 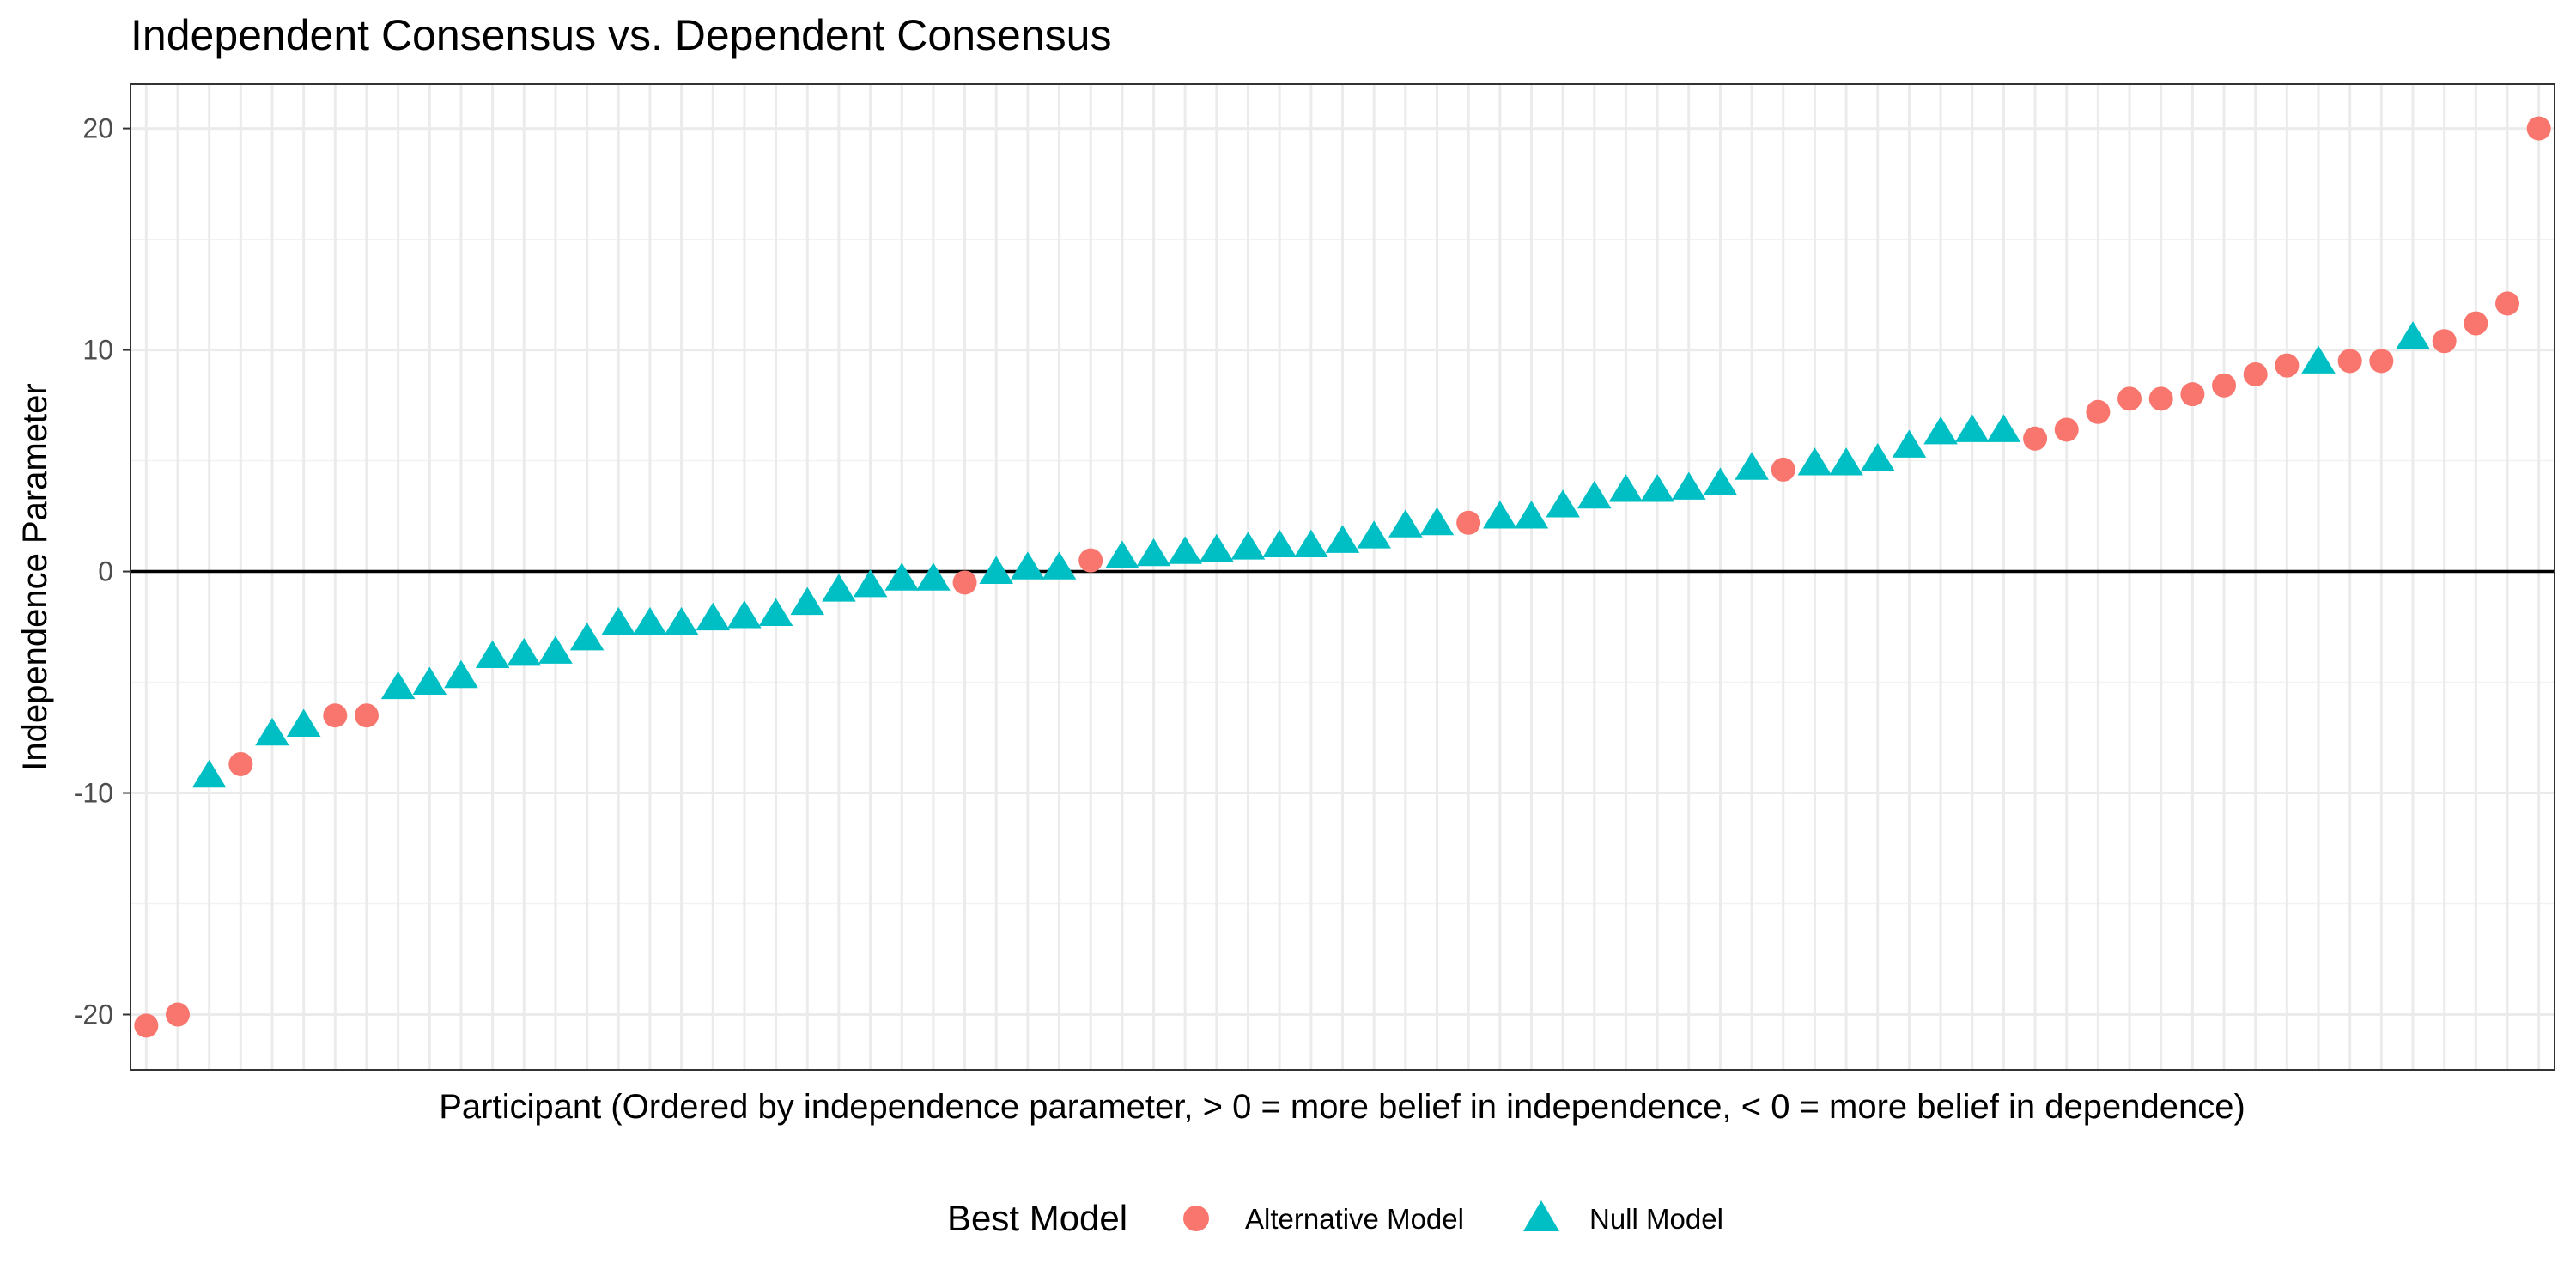 I want to click on y-axis-label: Independence Parameter, so click(x=35, y=576).